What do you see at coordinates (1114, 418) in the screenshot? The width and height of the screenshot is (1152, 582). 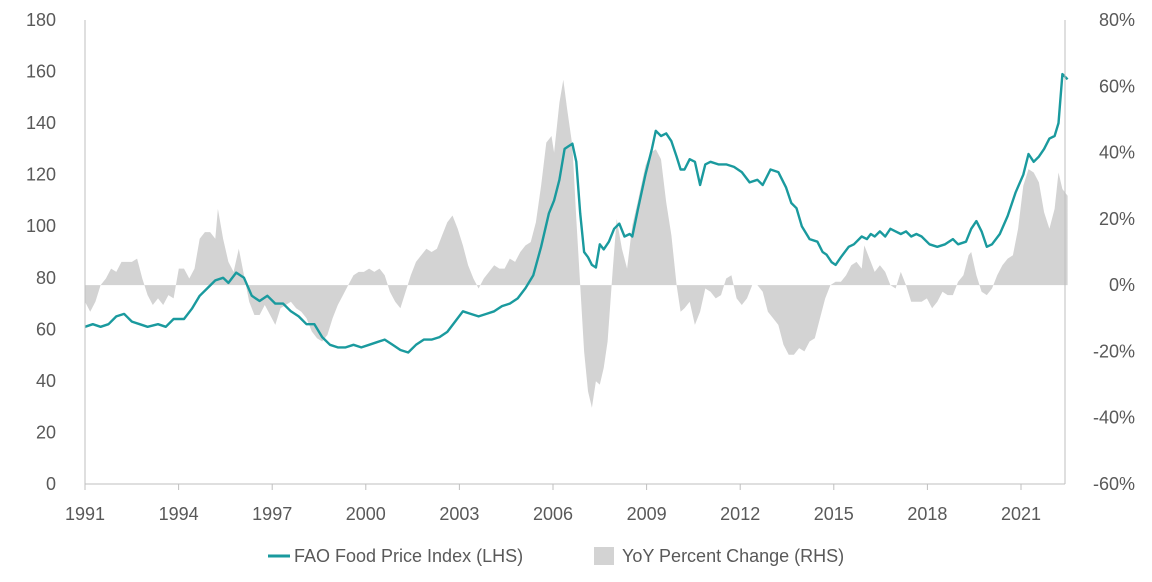 I see `y-right-tick-label: -40%` at bounding box center [1114, 418].